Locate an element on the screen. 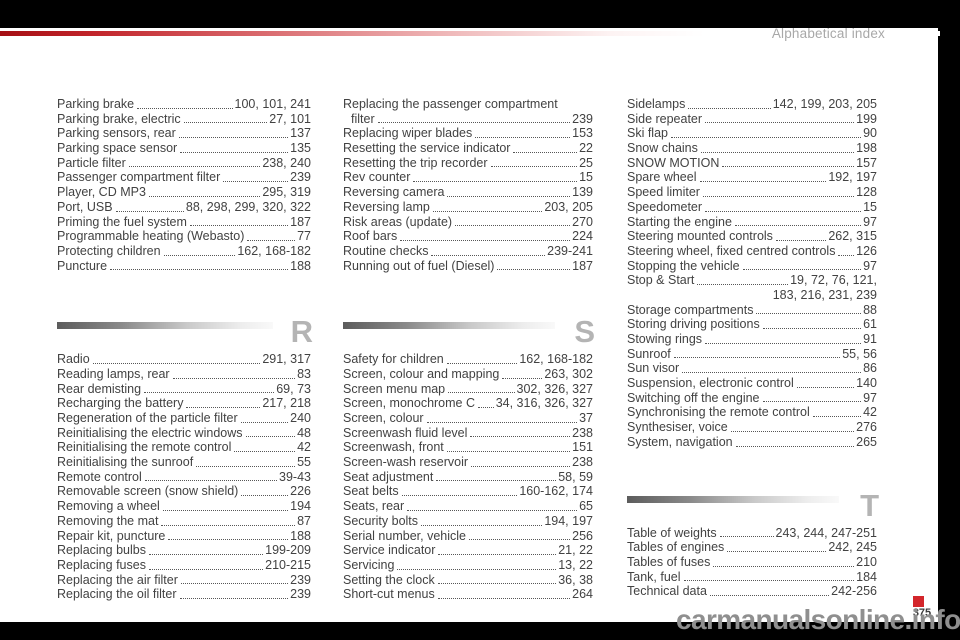  entry-pages: 239 is located at coordinates (300, 177).